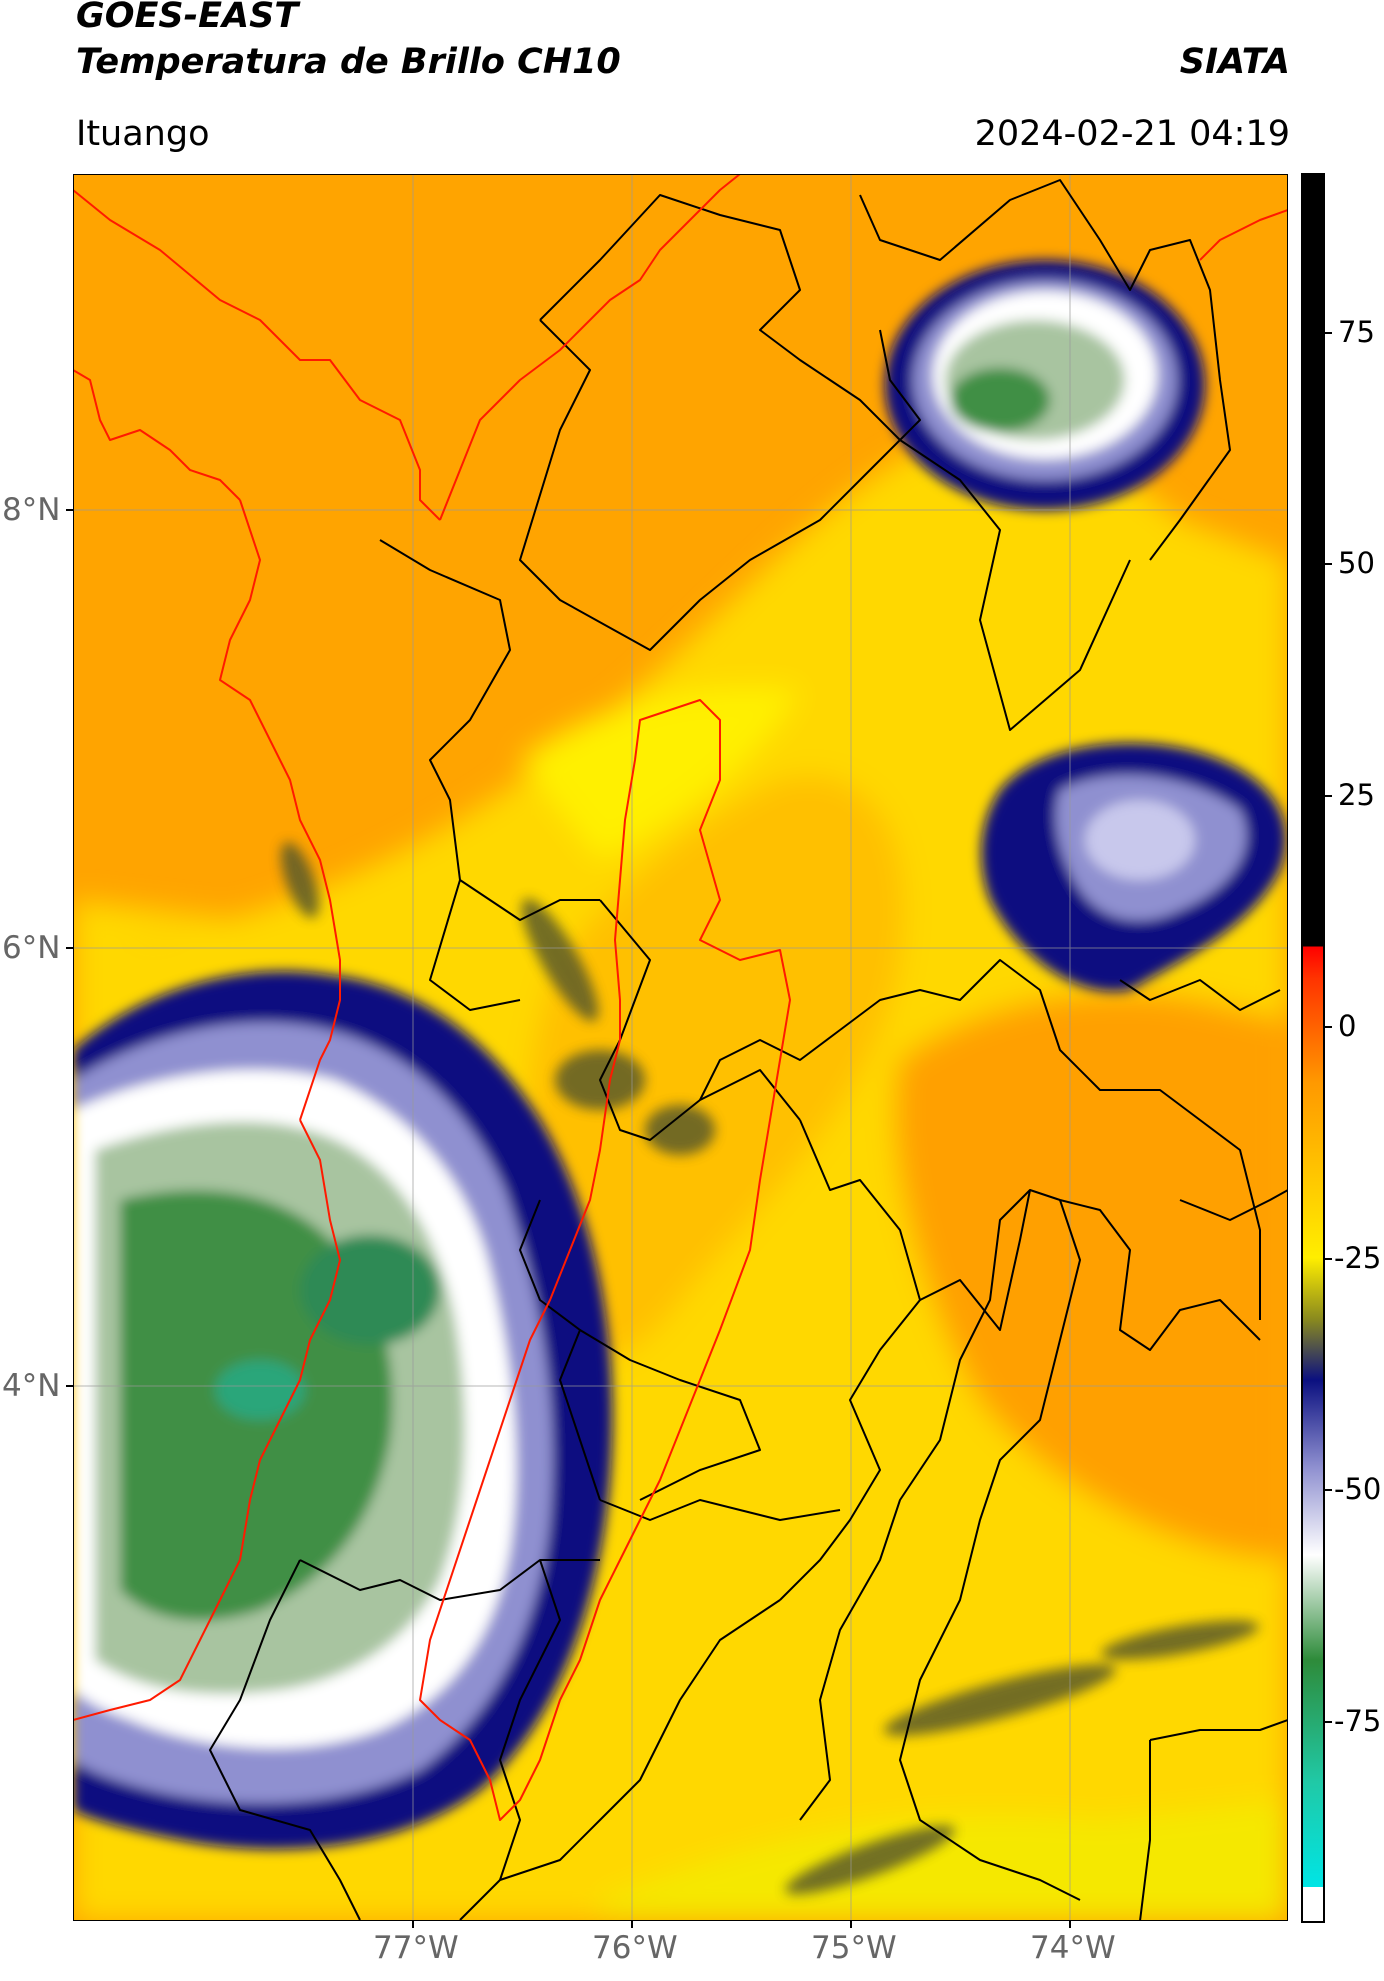 The image size is (1384, 1981). I want to click on lat-label-4n: 4°N, so click(31, 1386).